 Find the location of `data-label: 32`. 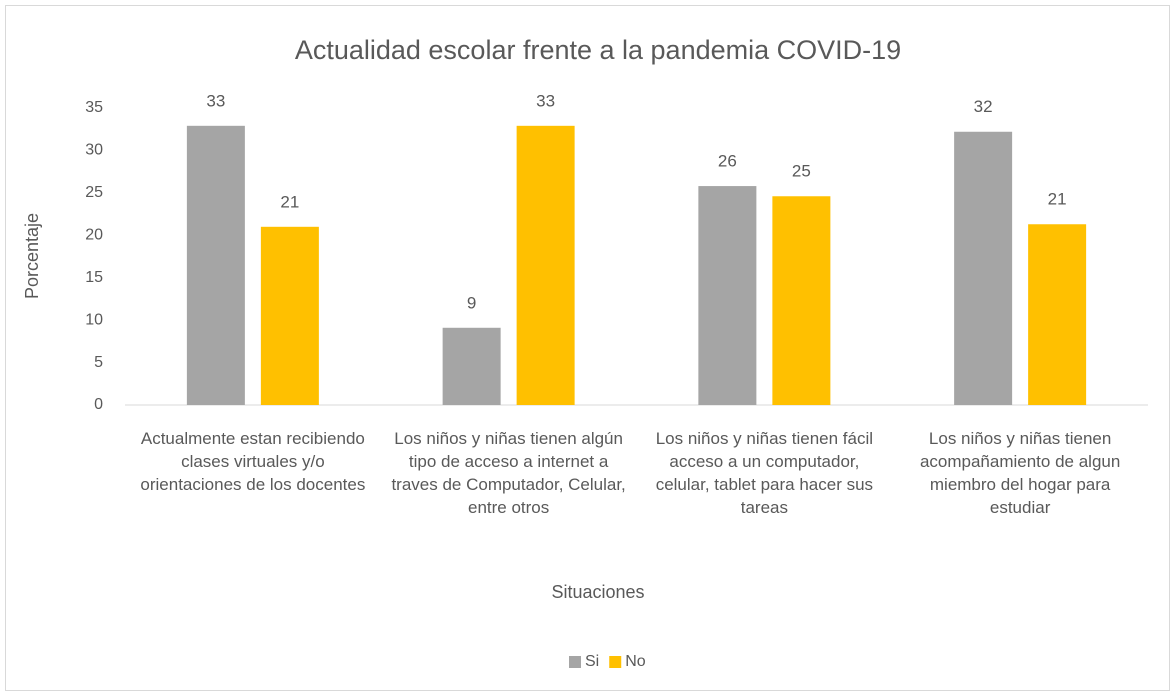

data-label: 32 is located at coordinates (983, 106).